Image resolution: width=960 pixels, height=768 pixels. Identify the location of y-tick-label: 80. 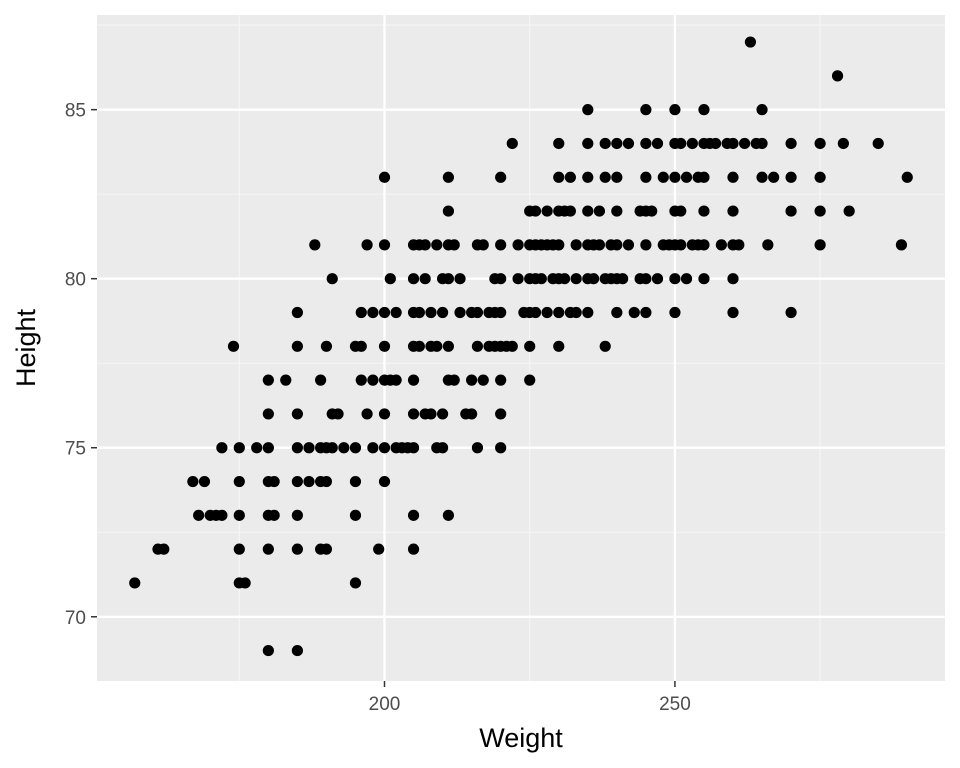
(75, 280).